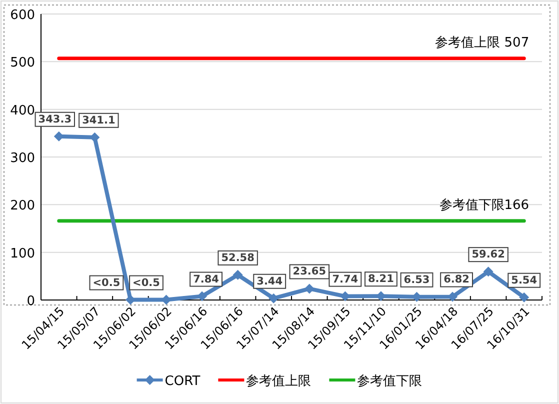 The height and width of the screenshot is (404, 559). Describe the element at coordinates (389, 381) in the screenshot. I see `legend-label: 参考值下限` at that location.